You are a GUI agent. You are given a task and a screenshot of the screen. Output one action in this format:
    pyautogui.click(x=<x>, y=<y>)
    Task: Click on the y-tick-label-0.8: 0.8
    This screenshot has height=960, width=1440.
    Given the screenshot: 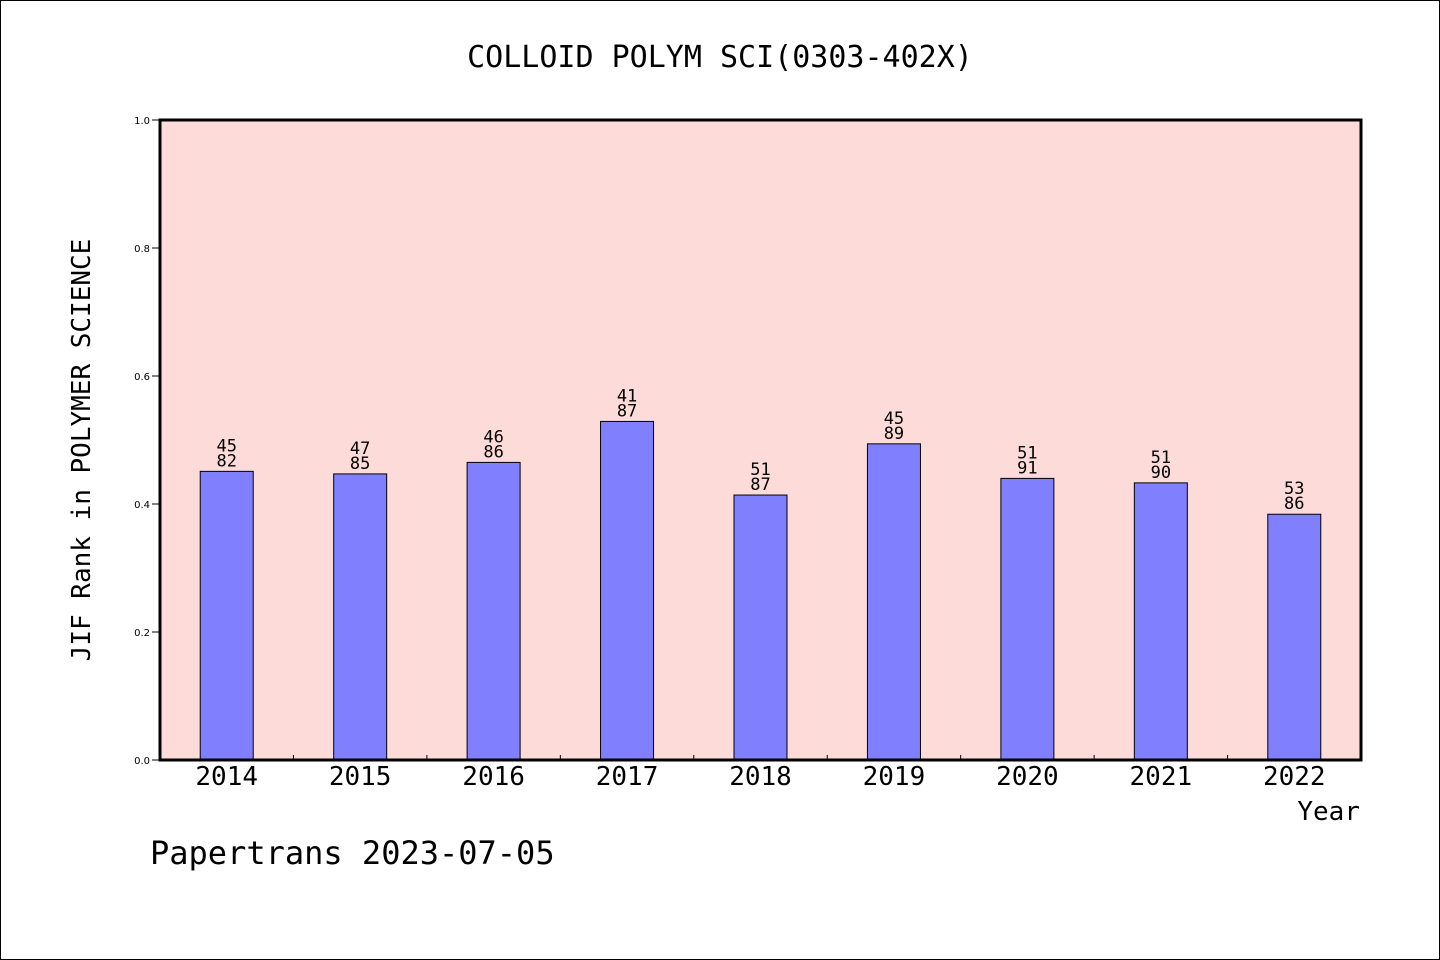 What is the action you would take?
    pyautogui.click(x=142, y=249)
    